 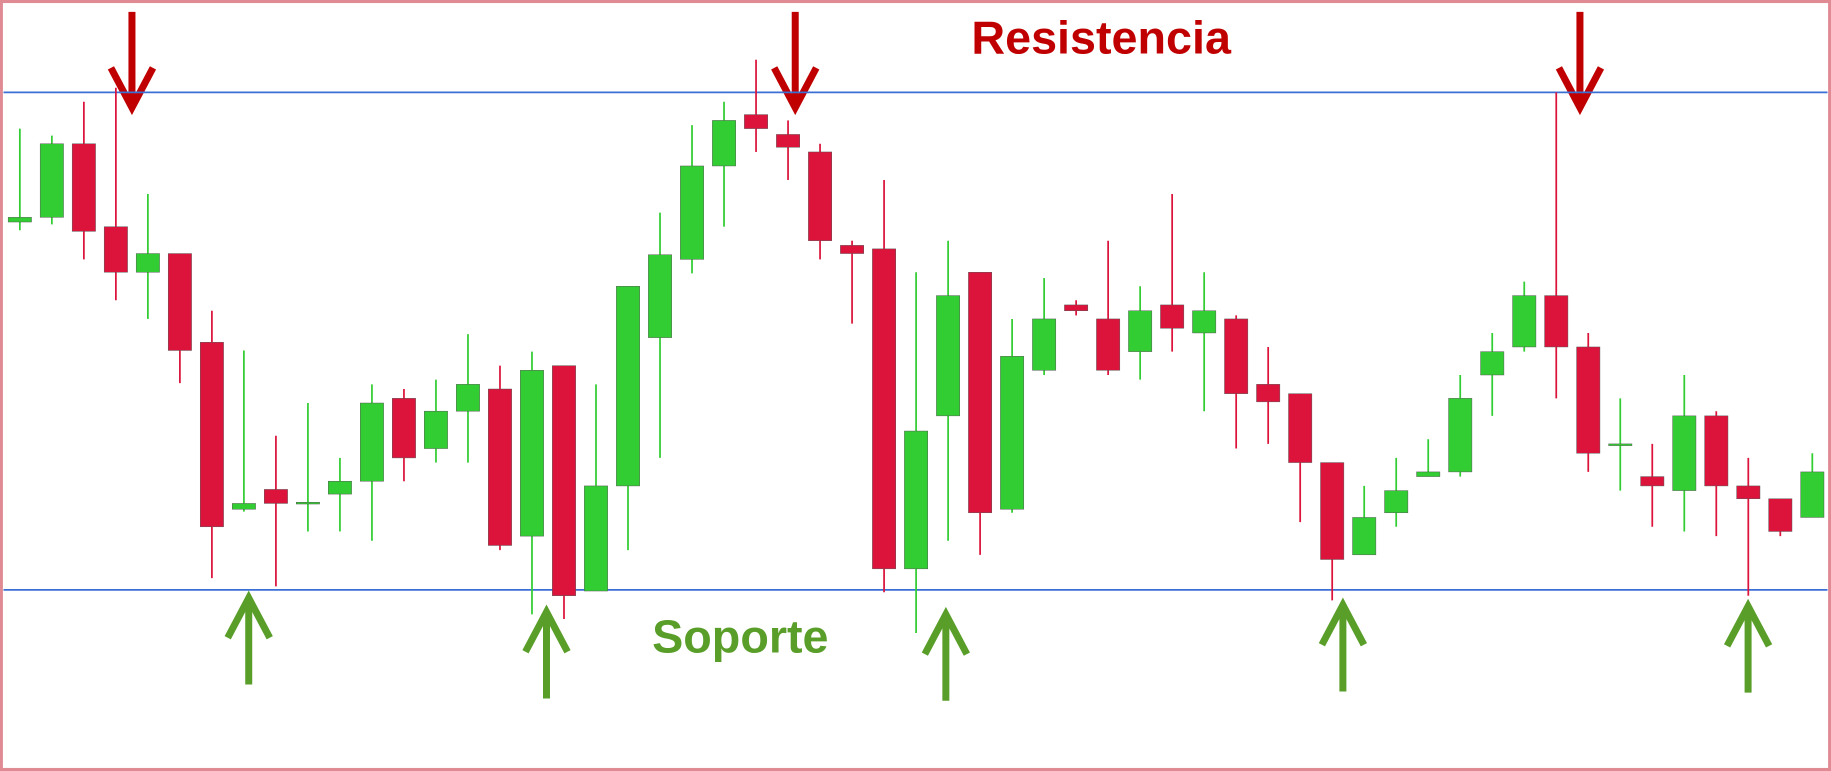 What do you see at coordinates (740, 636) in the screenshot?
I see `support-label: Soporte` at bounding box center [740, 636].